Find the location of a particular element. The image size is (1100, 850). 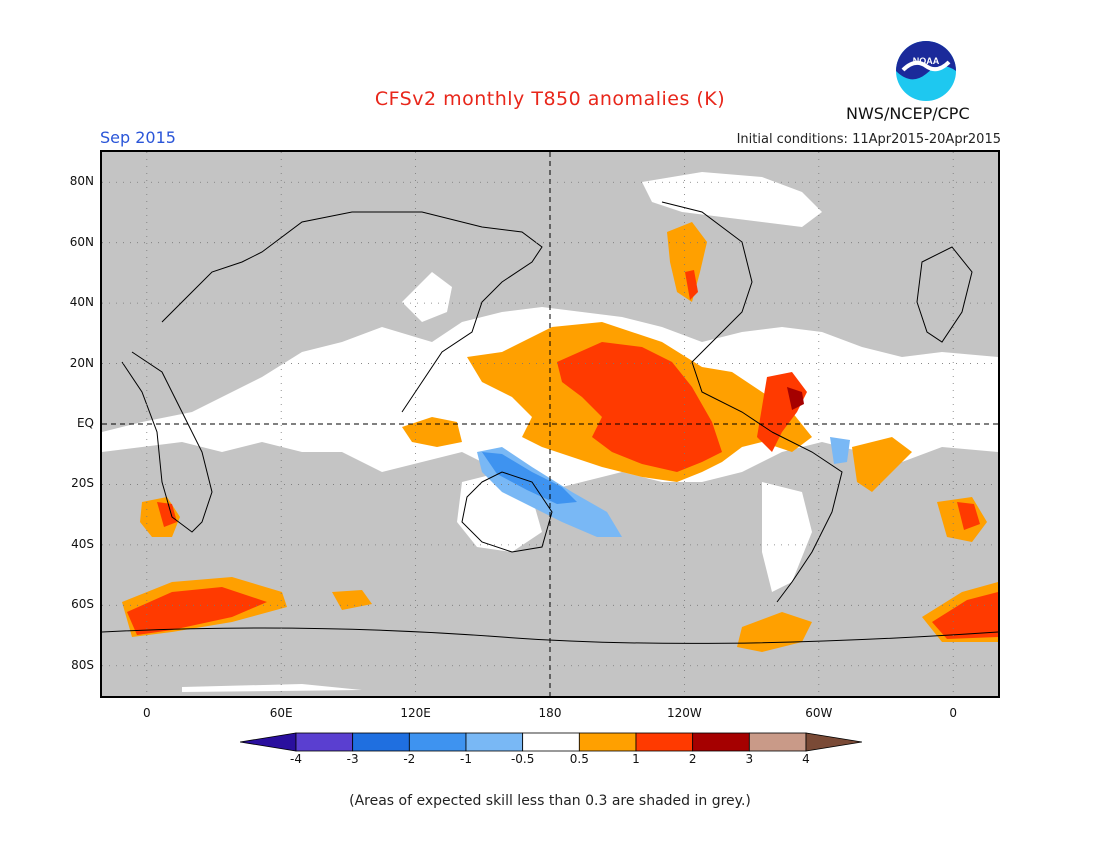

colorbar-high-end is located at coordinates (833, 742).